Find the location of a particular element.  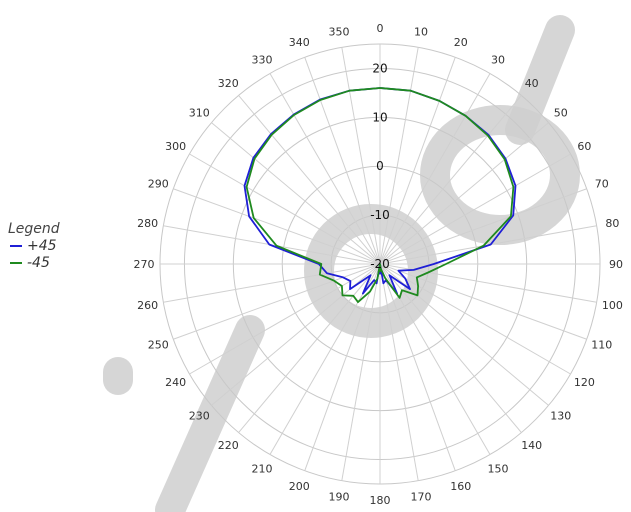

angle-tick-label: 160 is located at coordinates (460, 486).